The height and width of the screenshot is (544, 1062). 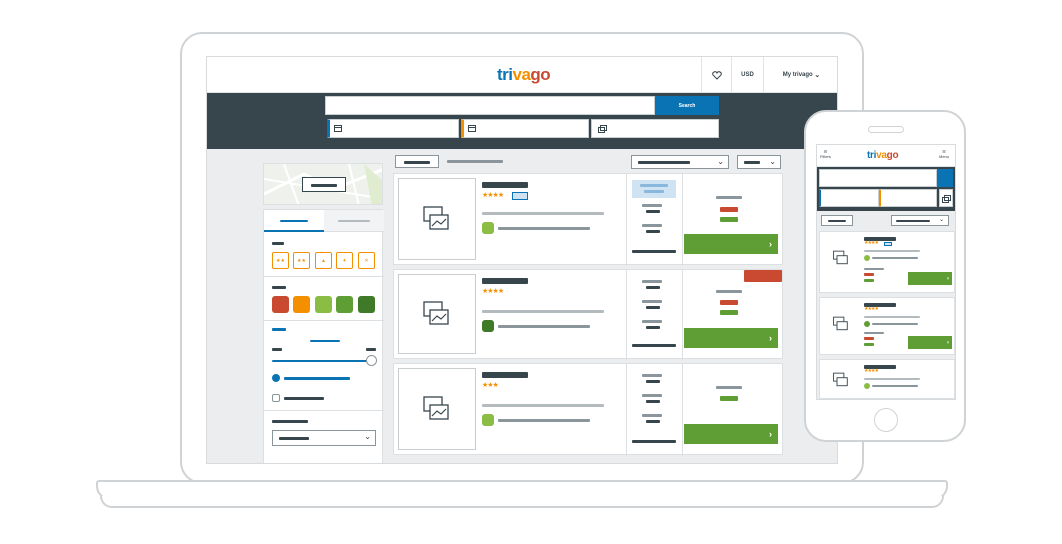 I want to click on tab-sort, so click(x=354, y=221).